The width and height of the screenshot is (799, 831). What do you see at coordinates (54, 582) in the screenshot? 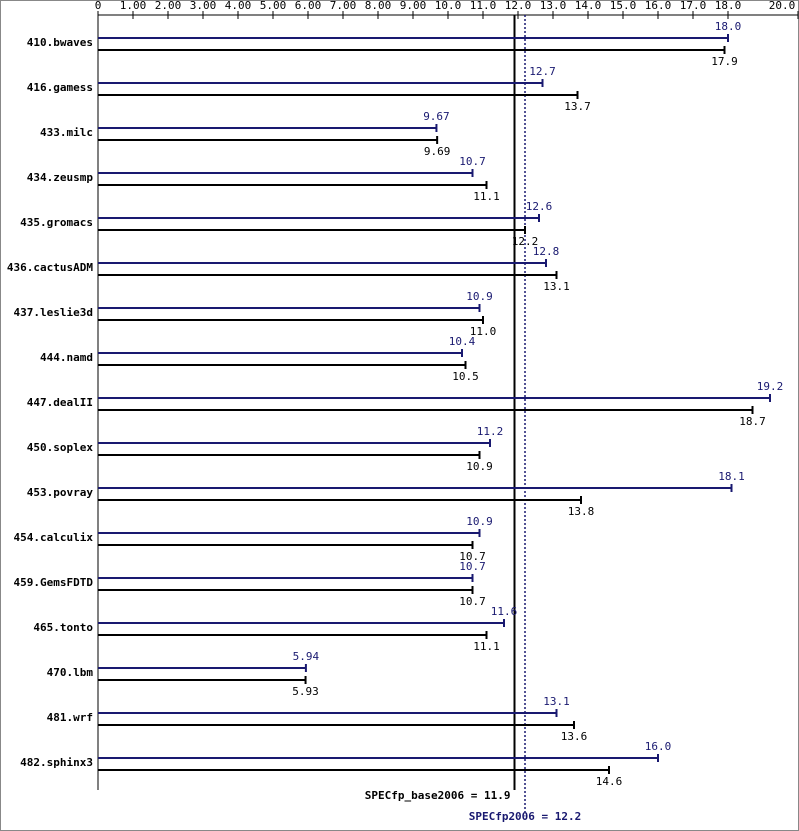
I see `category-label: 459.GemsFDTD` at bounding box center [54, 582].